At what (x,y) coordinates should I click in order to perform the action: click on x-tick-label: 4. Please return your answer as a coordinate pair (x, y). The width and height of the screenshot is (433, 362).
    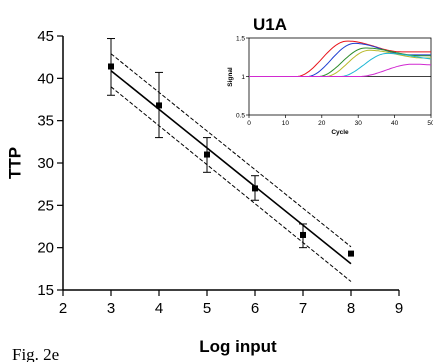
    Looking at the image, I should click on (159, 308).